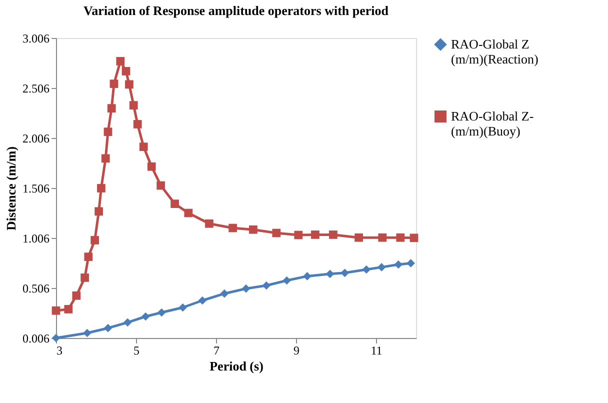 This screenshot has height=403, width=608. I want to click on chart-title: Variation of Response amplitude operators with period, so click(236, 10).